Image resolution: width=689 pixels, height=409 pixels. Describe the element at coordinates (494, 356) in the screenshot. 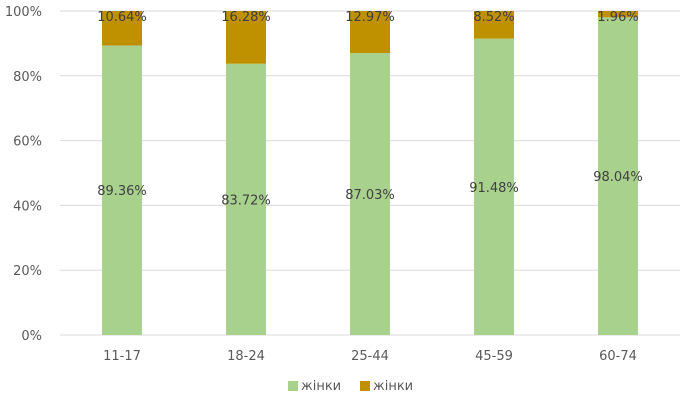

I see `x-tick-label: 45-59` at that location.